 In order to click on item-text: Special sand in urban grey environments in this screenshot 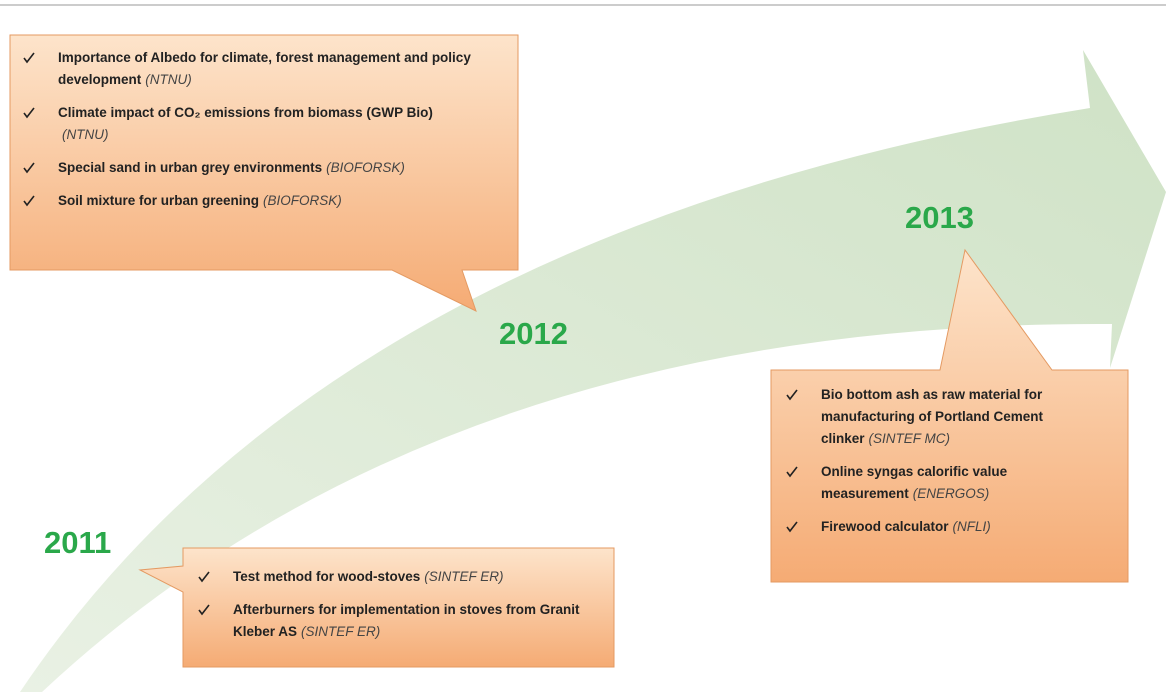, I will do `click(190, 167)`.